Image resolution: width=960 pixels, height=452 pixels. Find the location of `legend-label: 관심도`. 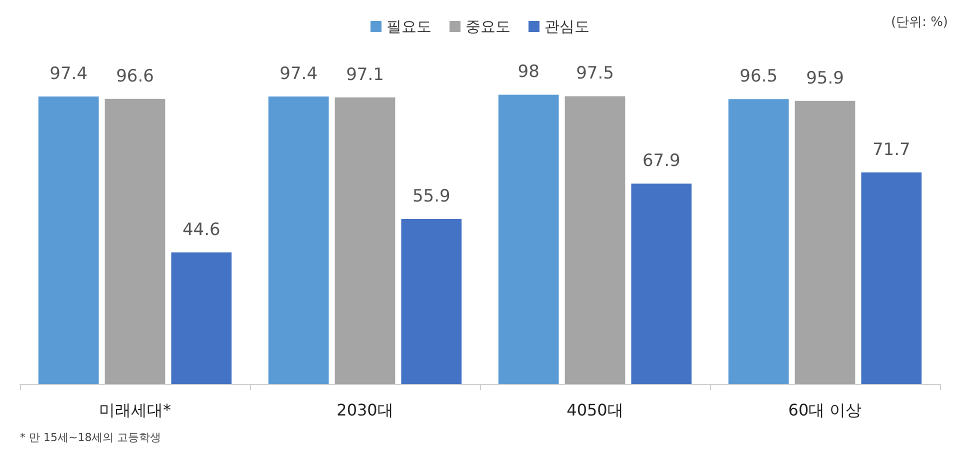

legend-label: 관심도 is located at coordinates (567, 27).